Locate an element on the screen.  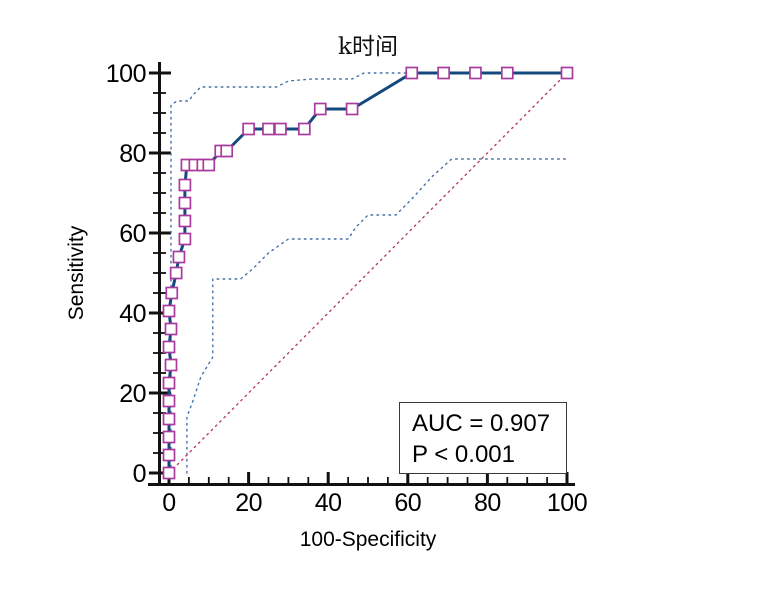
x-axis-title: 100-Specificity is located at coordinates (368, 539).